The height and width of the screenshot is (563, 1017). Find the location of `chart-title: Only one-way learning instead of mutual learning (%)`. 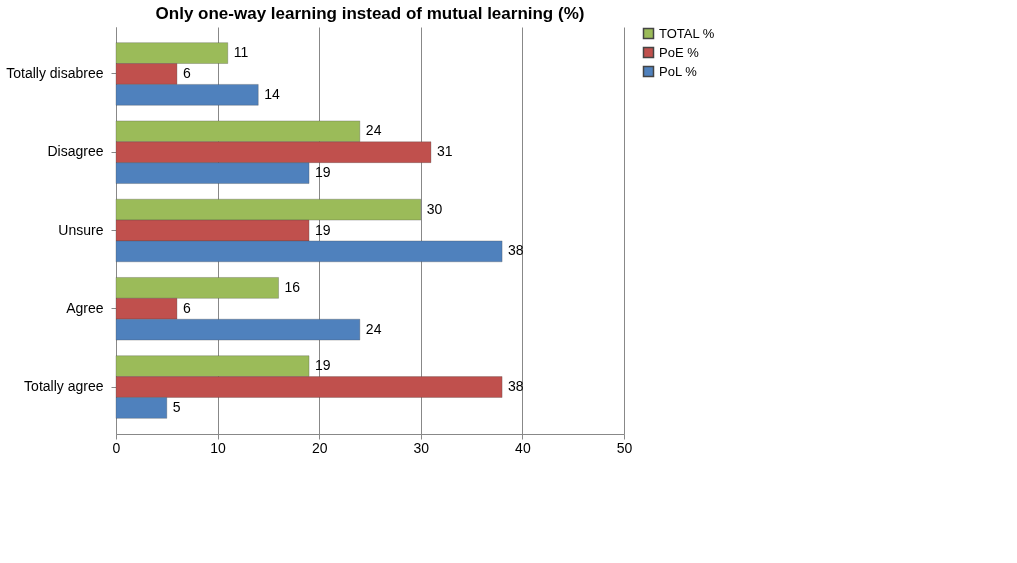

chart-title: Only one-way learning instead of mutual learning (%) is located at coordinates (370, 13).